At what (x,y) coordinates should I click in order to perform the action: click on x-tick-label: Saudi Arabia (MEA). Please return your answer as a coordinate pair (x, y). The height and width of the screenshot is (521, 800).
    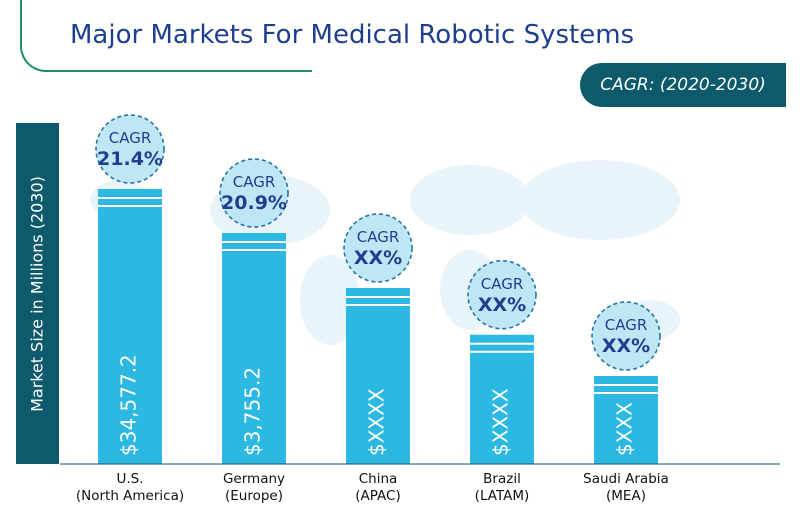
    Looking at the image, I should click on (626, 488).